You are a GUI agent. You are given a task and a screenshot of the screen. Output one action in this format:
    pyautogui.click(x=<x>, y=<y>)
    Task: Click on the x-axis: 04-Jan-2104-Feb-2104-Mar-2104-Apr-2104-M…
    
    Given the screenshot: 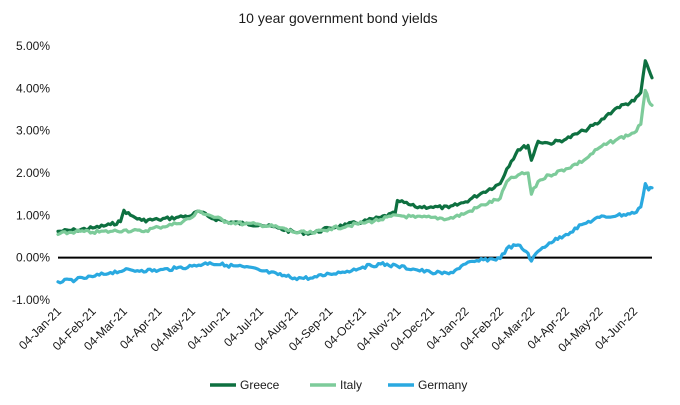 What is the action you would take?
    pyautogui.click(x=328, y=329)
    